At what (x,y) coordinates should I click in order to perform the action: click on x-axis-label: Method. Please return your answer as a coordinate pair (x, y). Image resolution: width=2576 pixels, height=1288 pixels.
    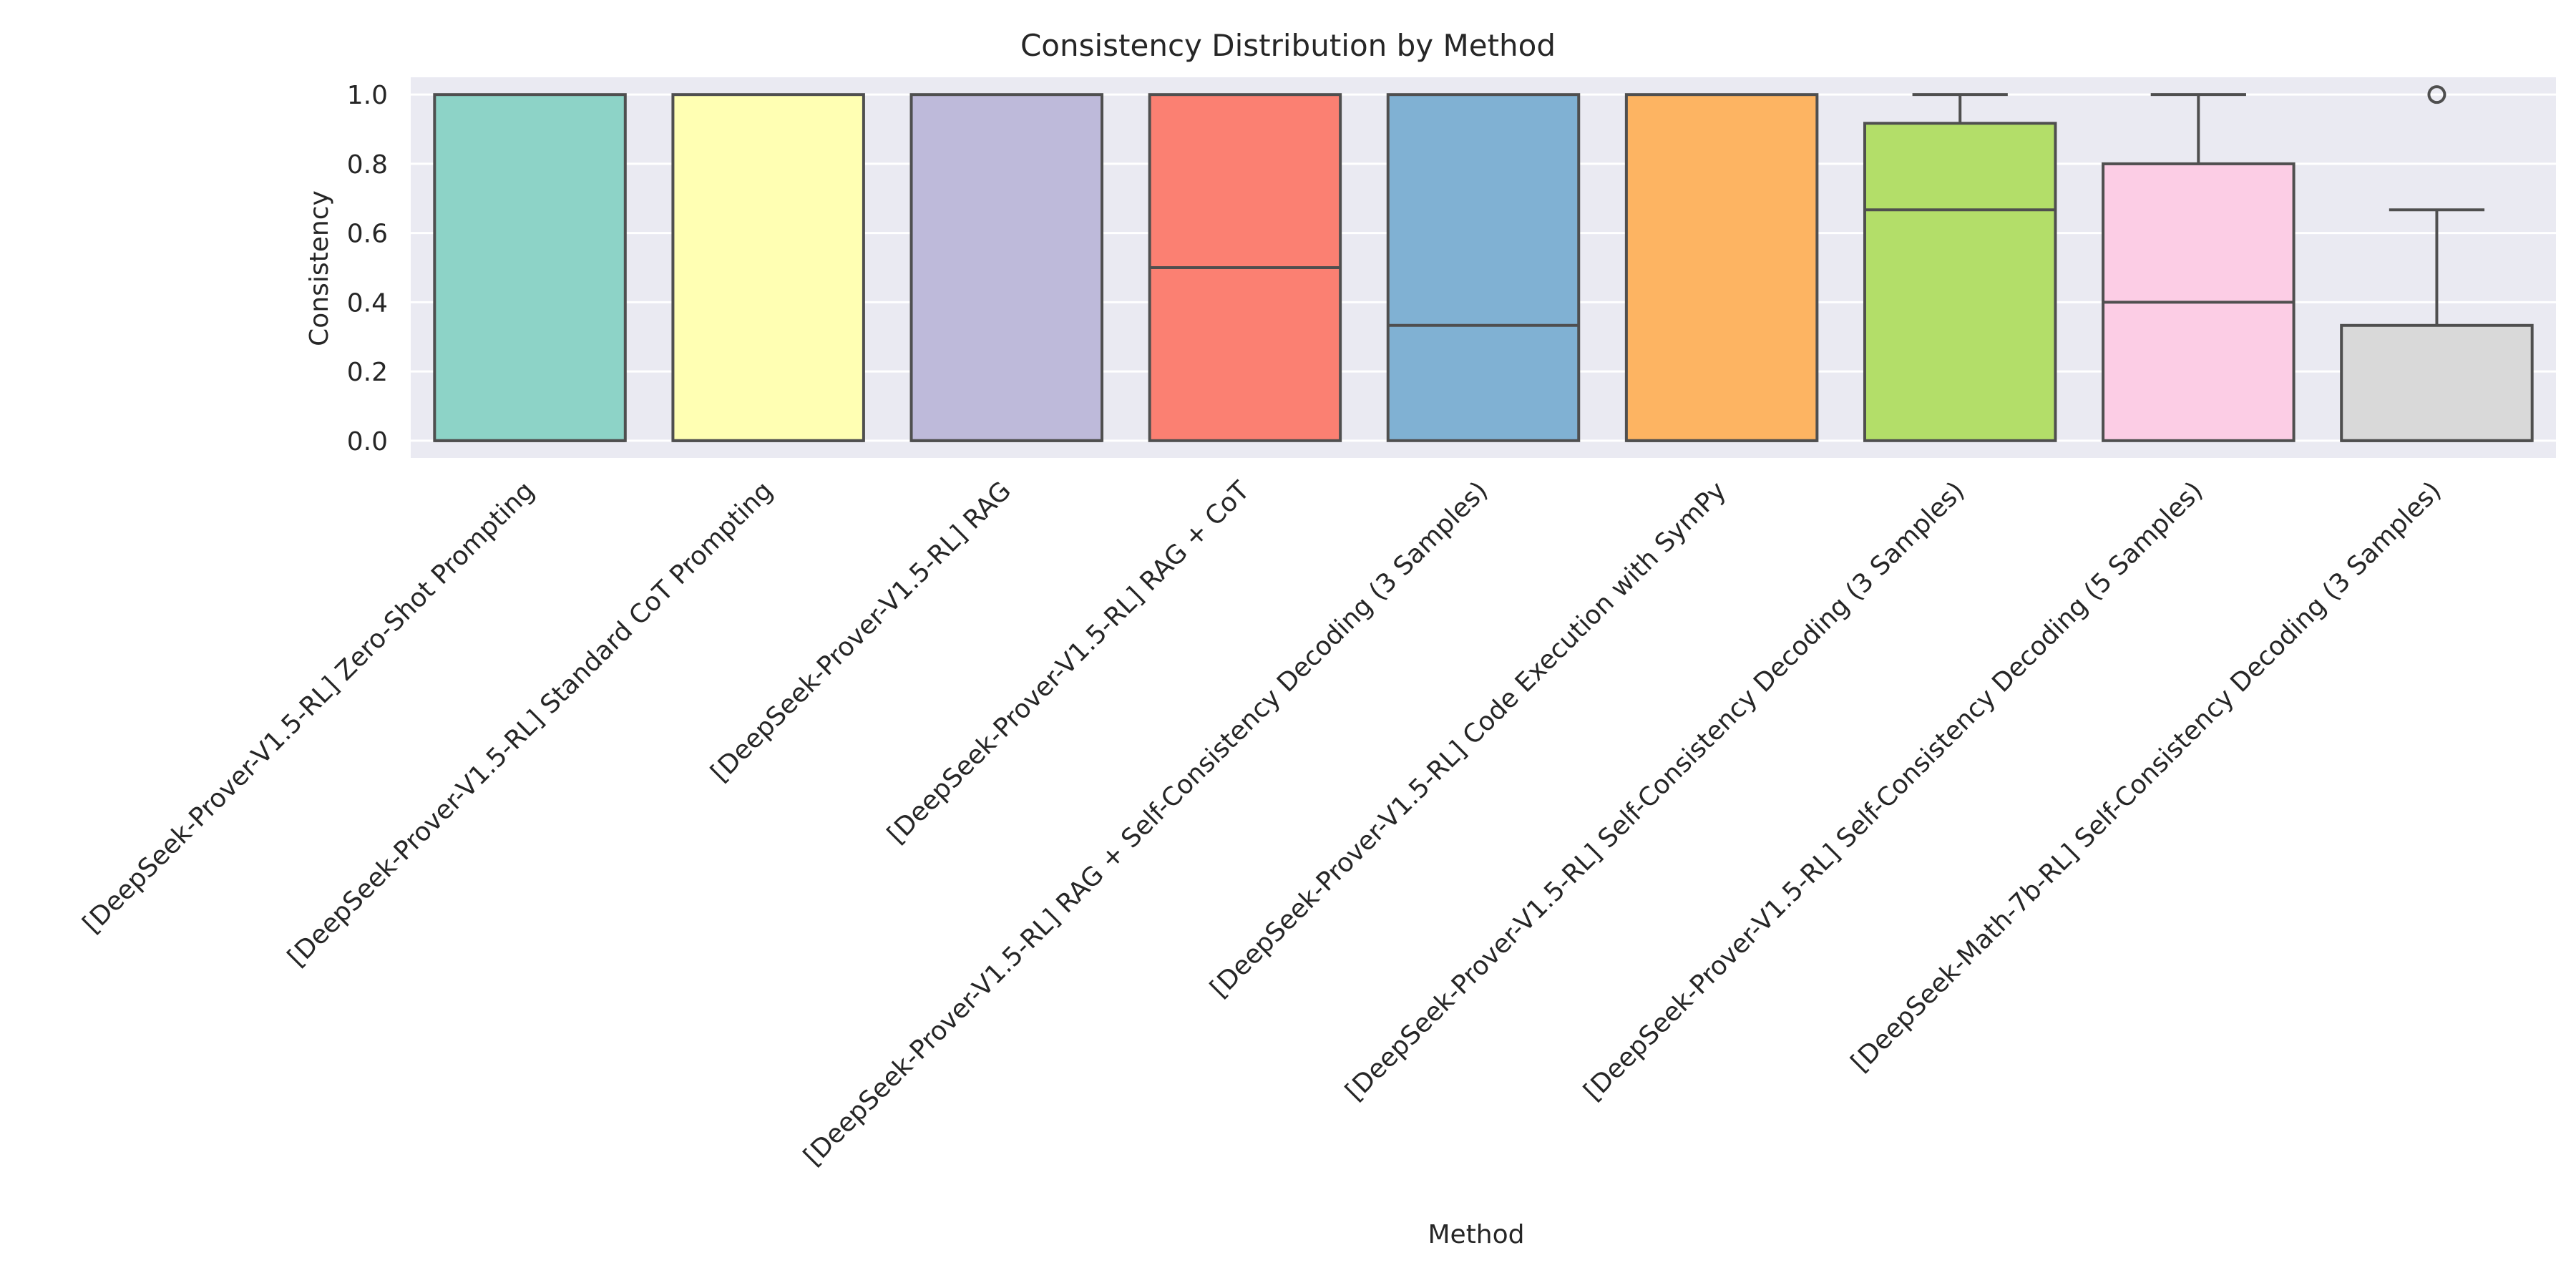
    Looking at the image, I should click on (1476, 1234).